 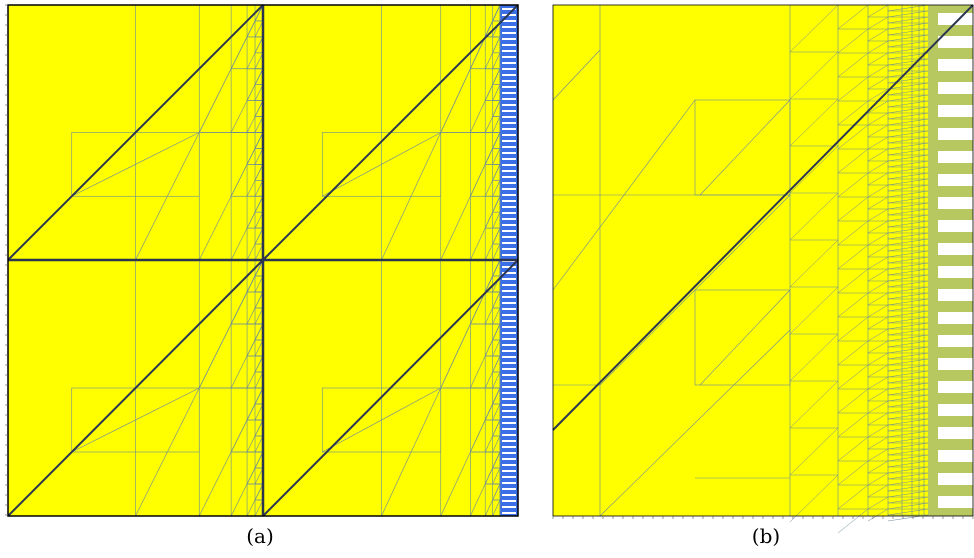 I want to click on panel-b-caption: (b), so click(x=766, y=536).